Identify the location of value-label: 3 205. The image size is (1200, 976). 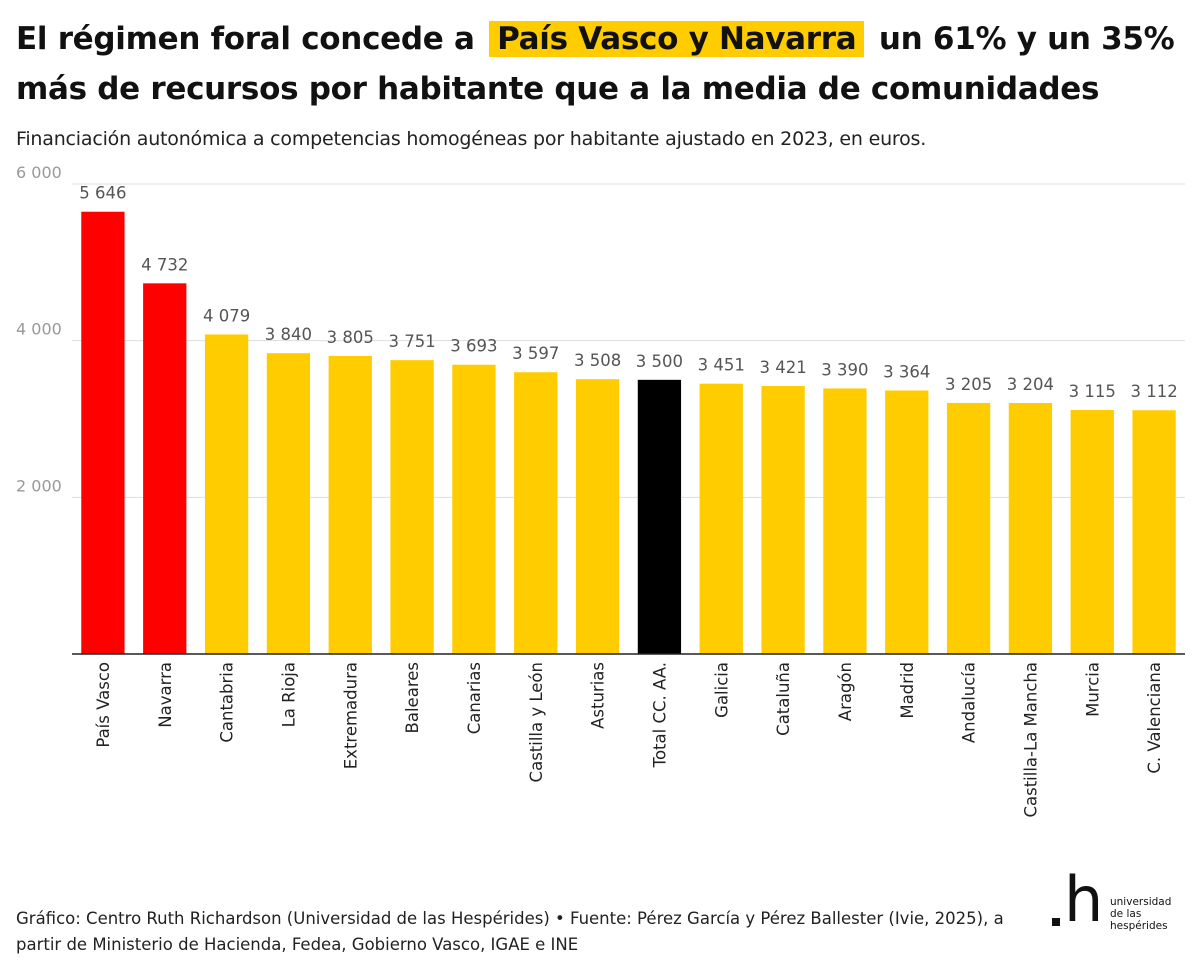
(968, 384).